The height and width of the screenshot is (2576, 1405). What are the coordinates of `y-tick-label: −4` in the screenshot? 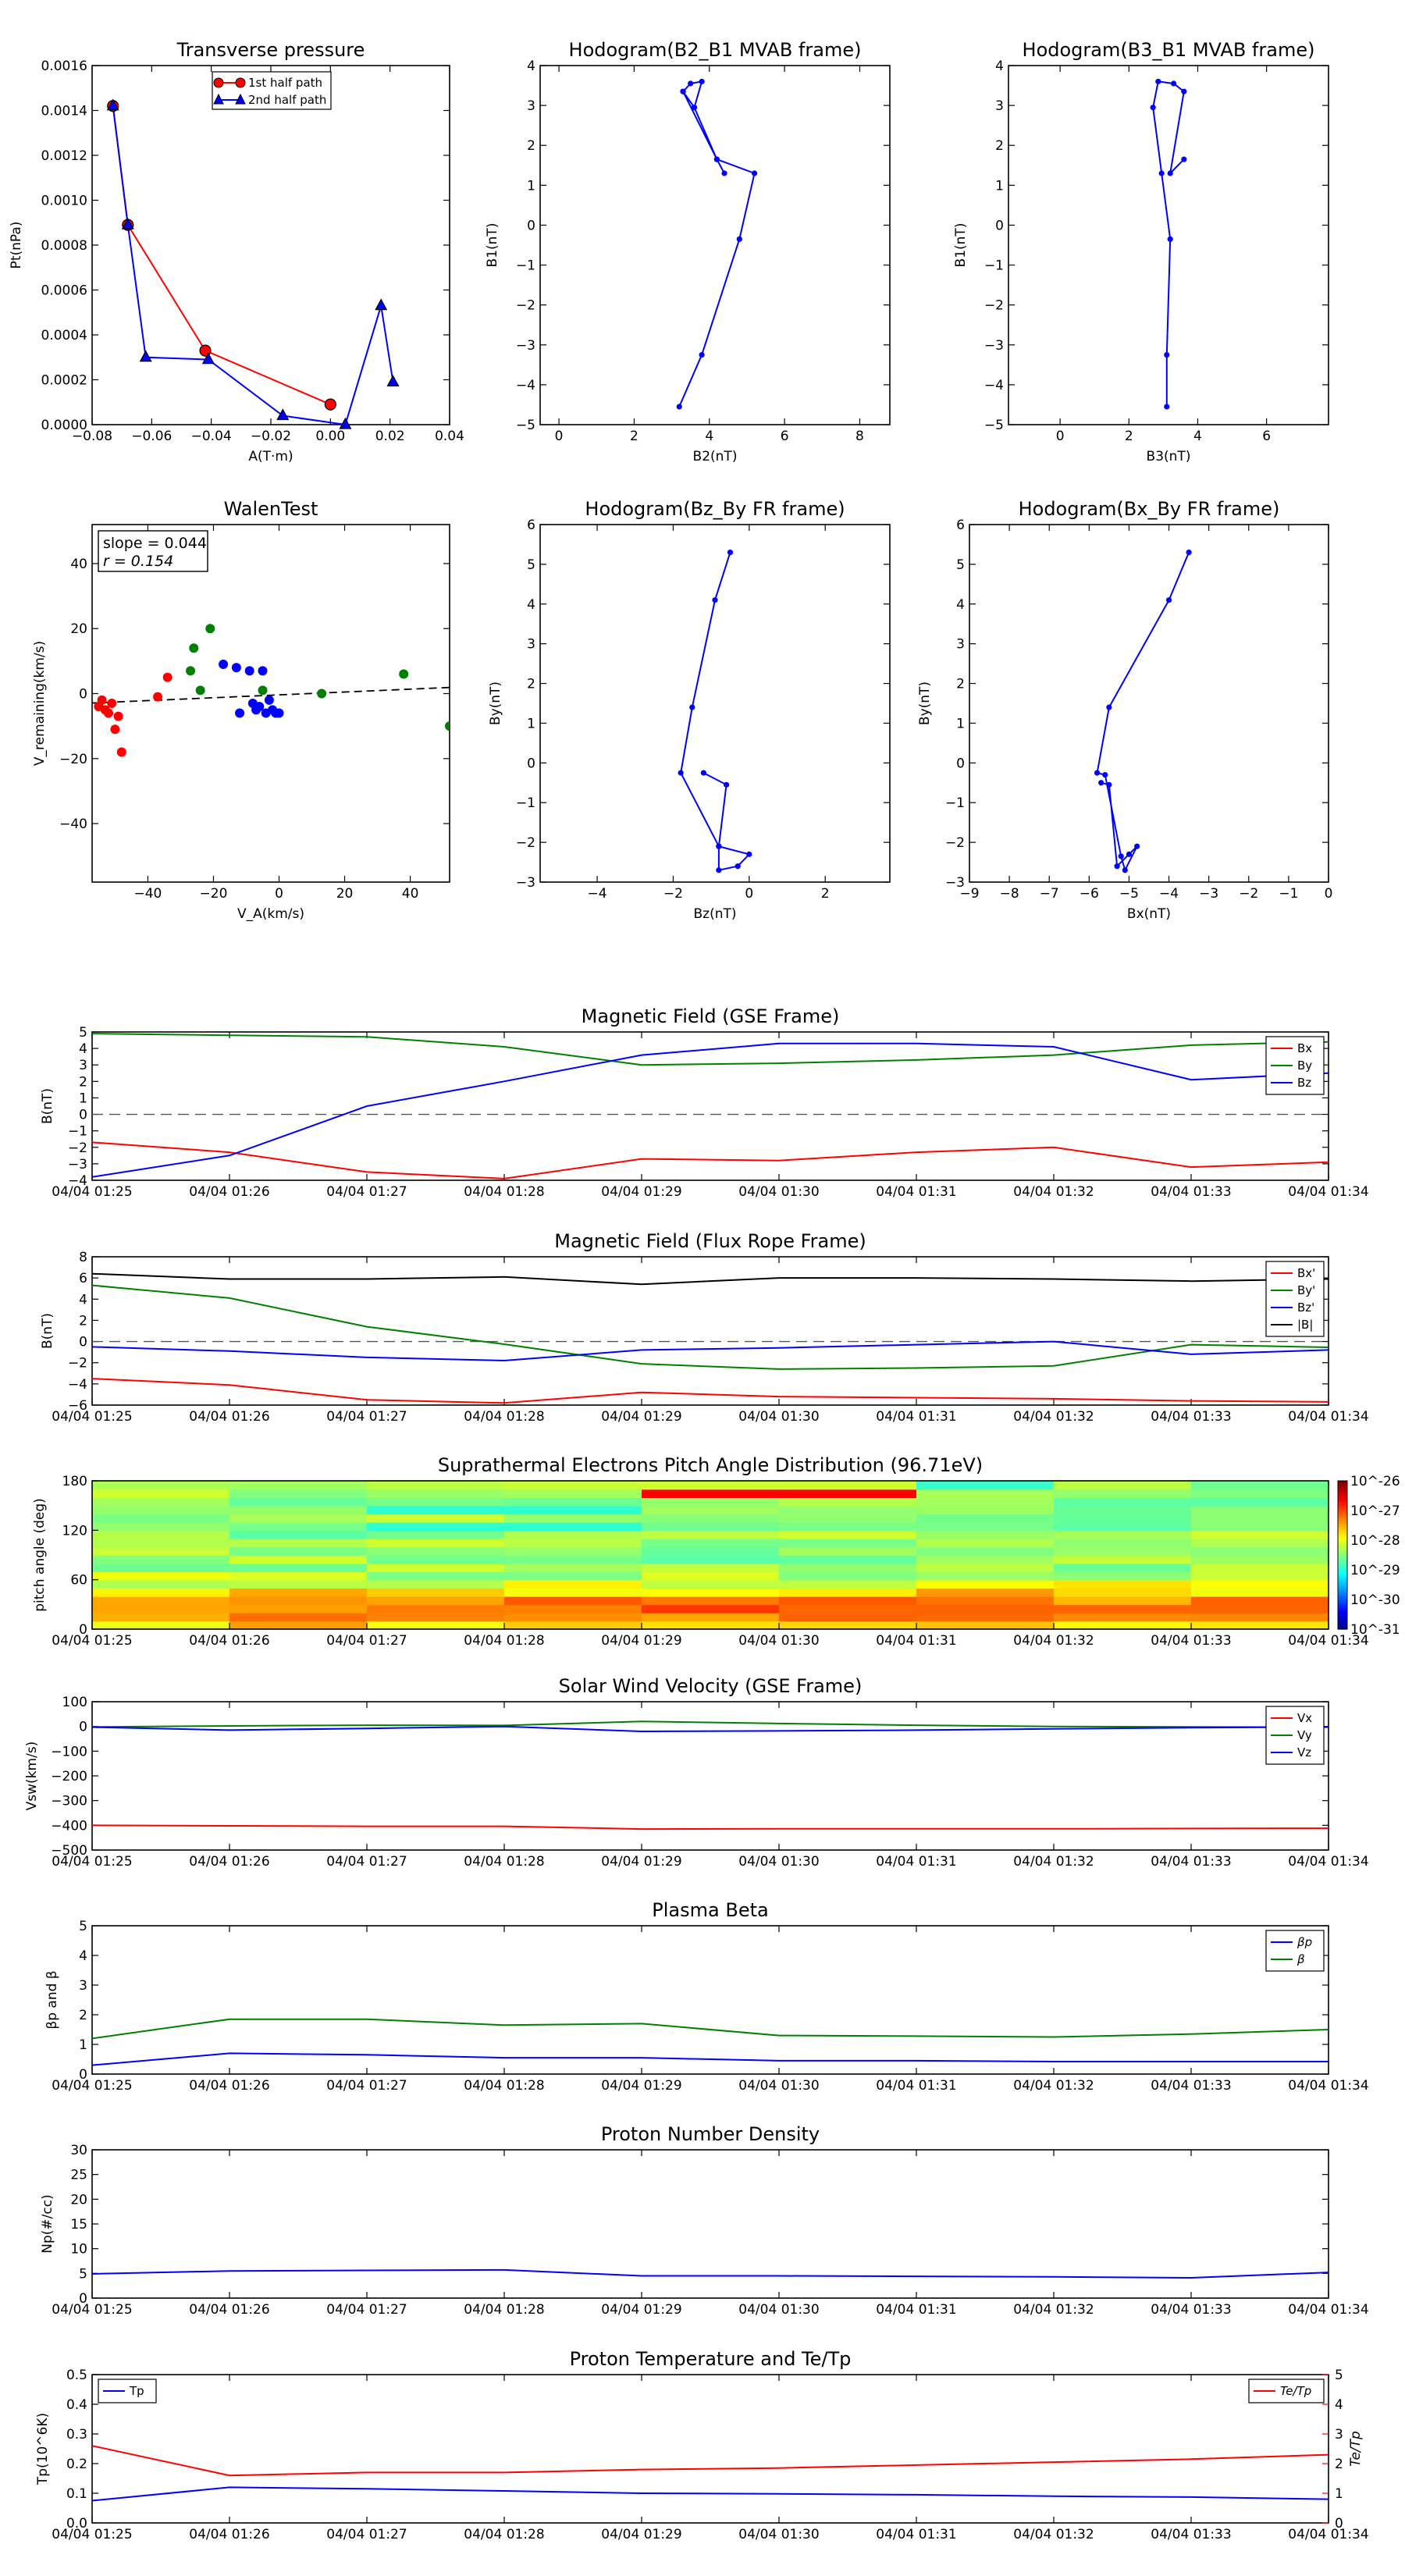 It's located at (77, 1181).